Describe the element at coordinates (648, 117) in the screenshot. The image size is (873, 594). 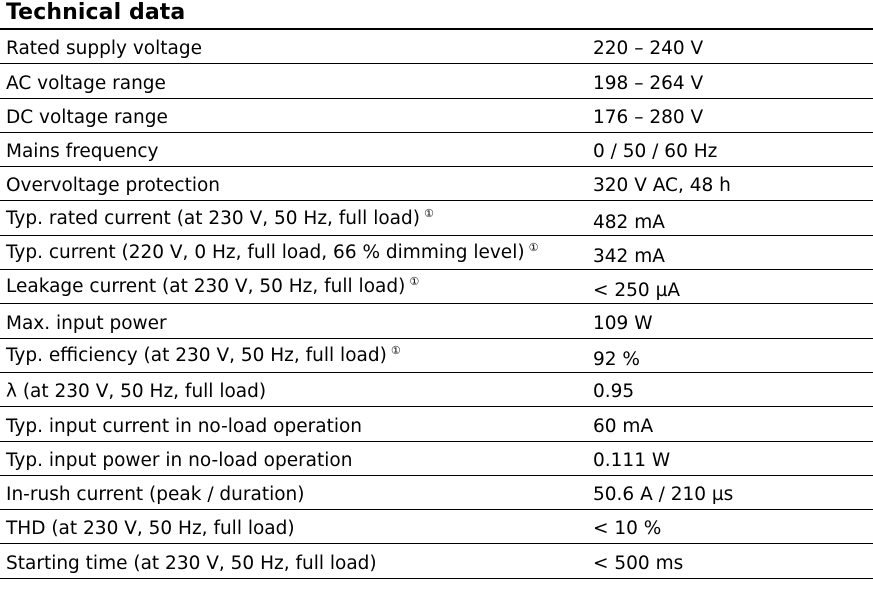
I see `row-value: 176 – 280 V` at that location.